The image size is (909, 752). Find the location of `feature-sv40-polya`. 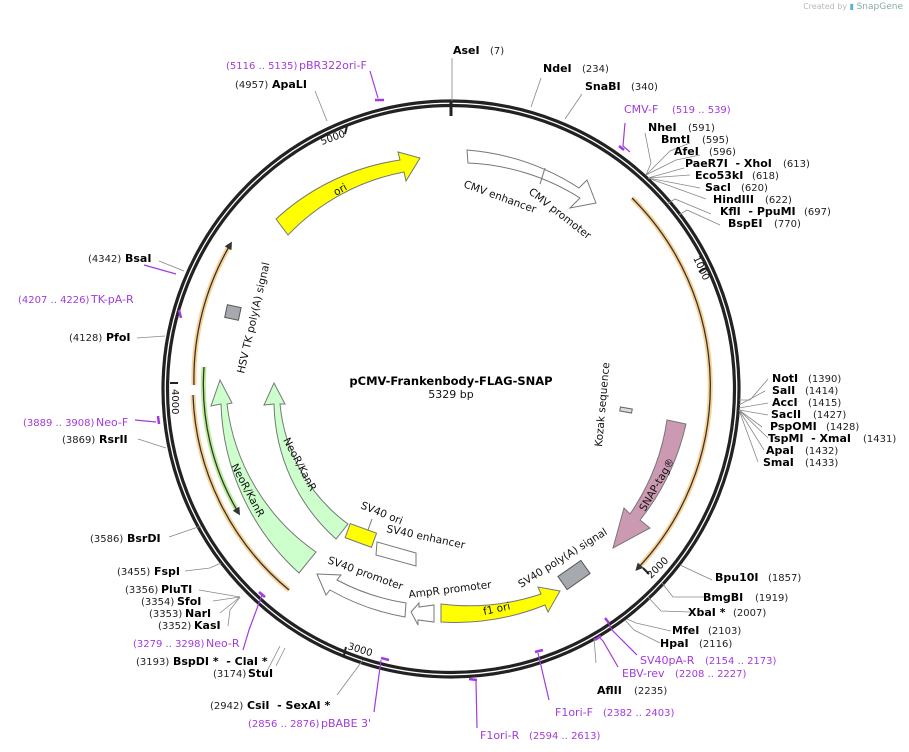

feature-sv40-polya is located at coordinates (574, 575).